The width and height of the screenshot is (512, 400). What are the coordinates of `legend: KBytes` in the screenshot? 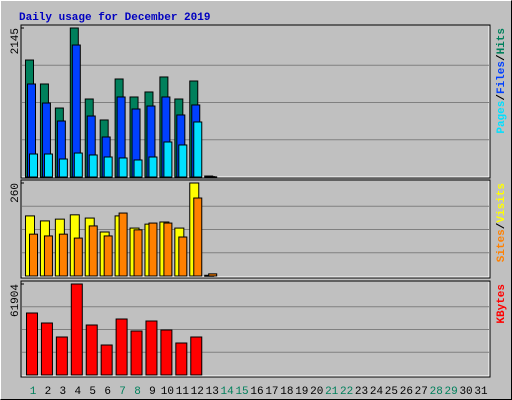 It's located at (502, 304).